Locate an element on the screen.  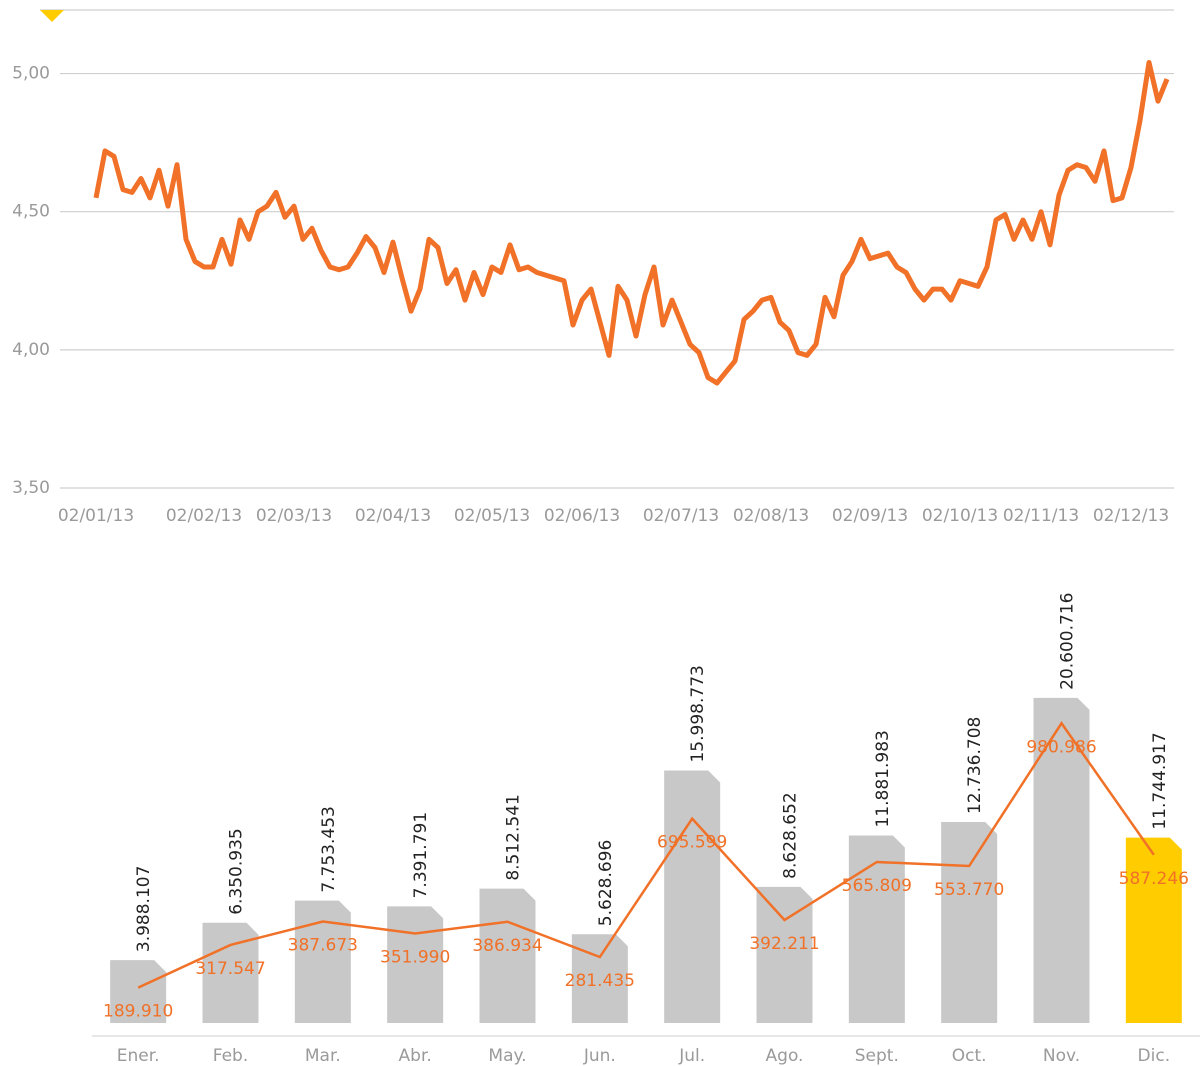
bar-value-label: 7.391.791 is located at coordinates (421, 855).